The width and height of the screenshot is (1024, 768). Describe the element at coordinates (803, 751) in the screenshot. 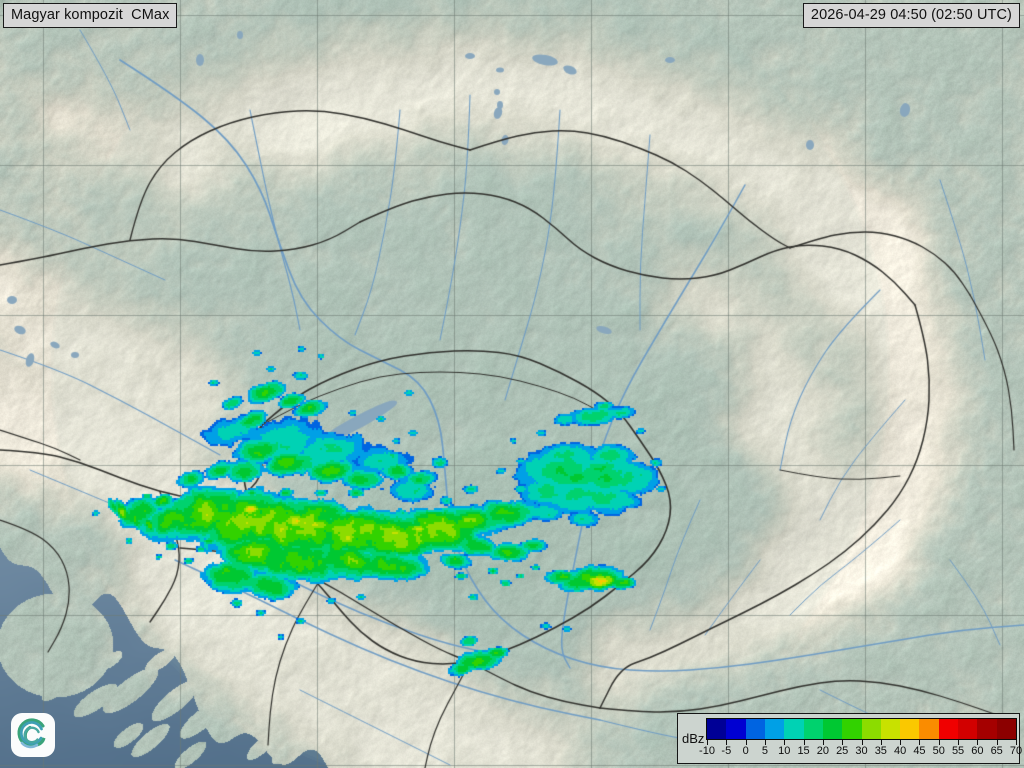

I see `legend-tick-label: 15` at that location.